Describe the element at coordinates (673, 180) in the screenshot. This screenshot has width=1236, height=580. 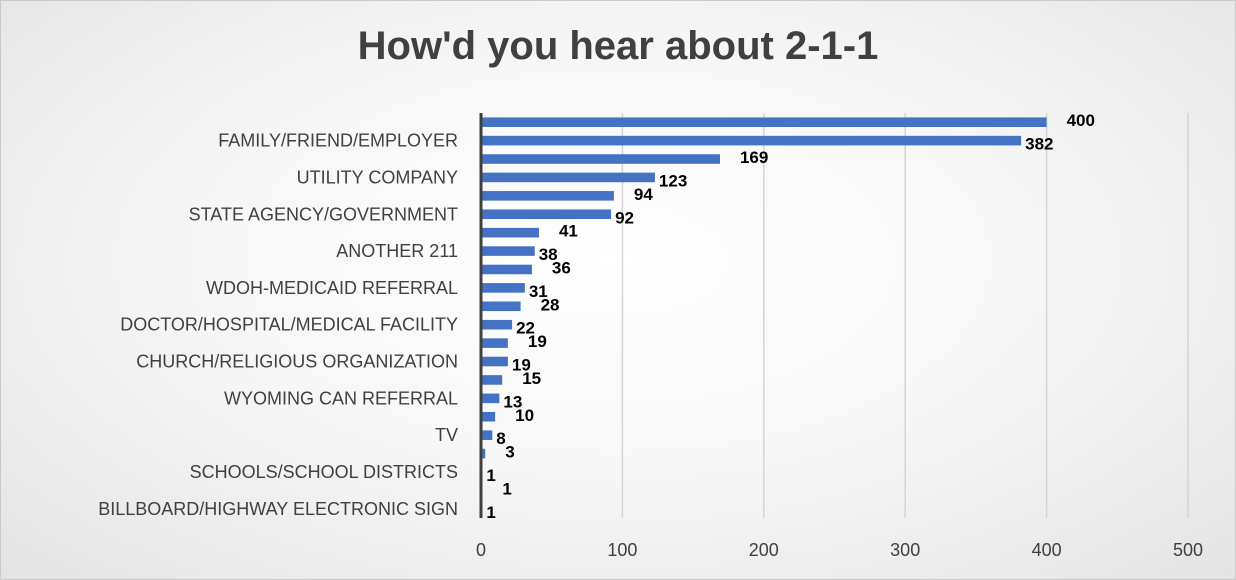
I see `data-label: 123` at that location.